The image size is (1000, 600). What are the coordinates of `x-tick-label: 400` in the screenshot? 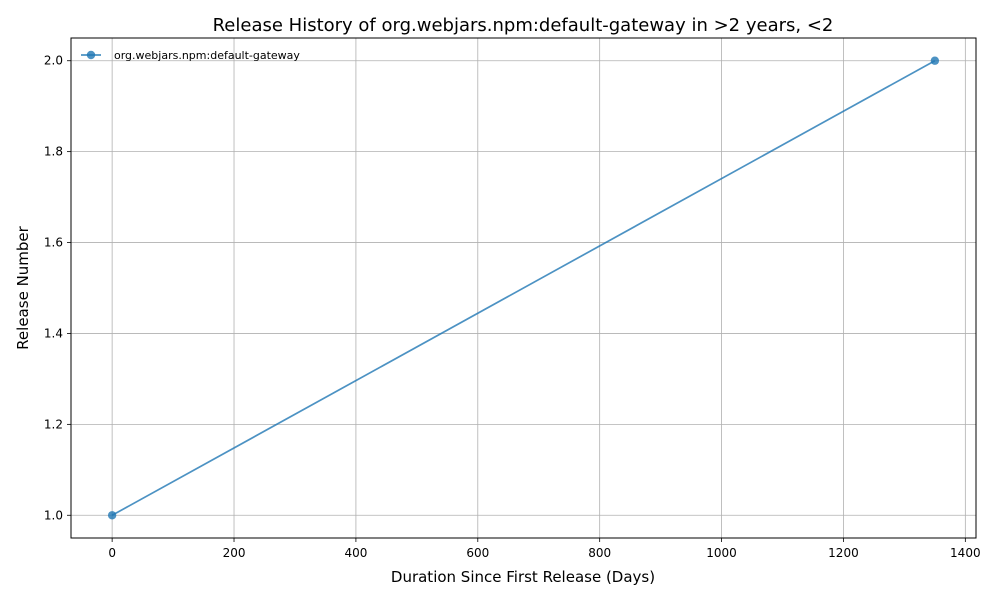 It's located at (355, 553).